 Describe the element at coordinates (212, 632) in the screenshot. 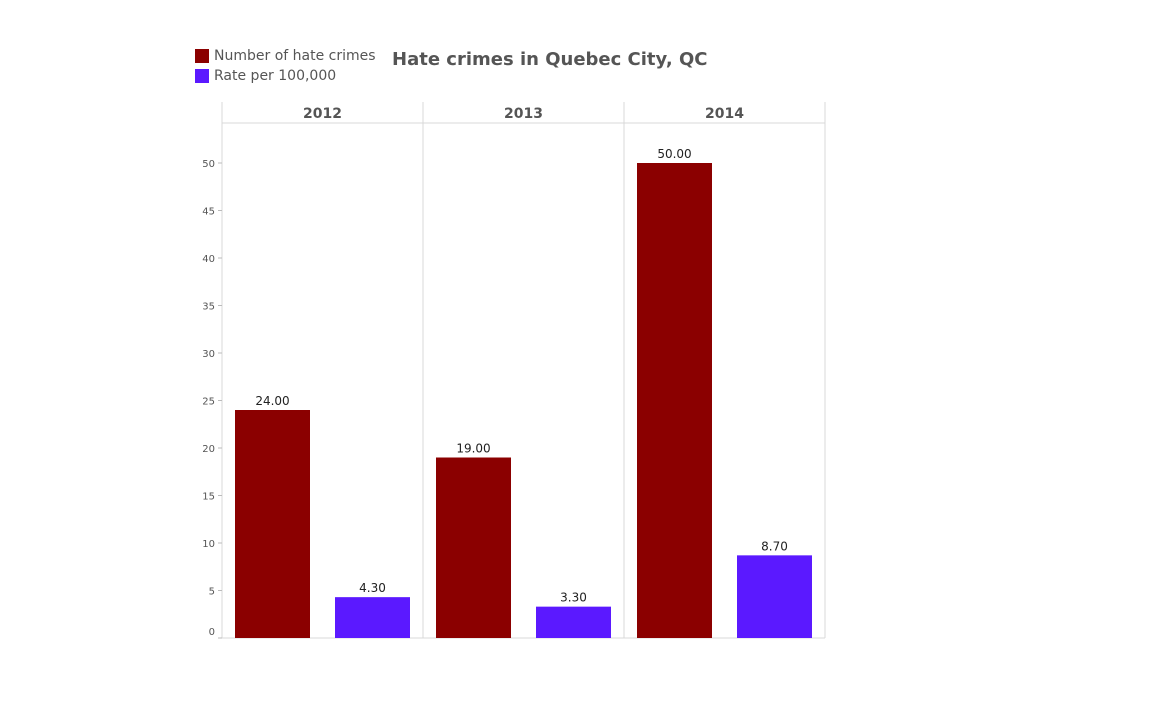

I see `y-tick-label: 0` at that location.